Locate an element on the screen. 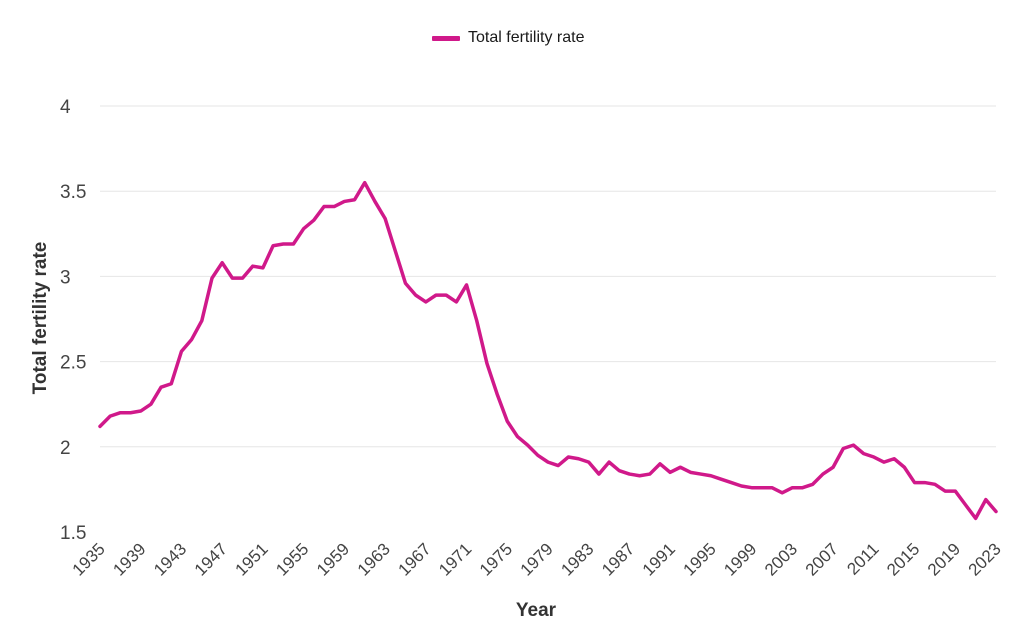 This screenshot has height=642, width=1024. x-tick-label: 1983 is located at coordinates (577, 559).